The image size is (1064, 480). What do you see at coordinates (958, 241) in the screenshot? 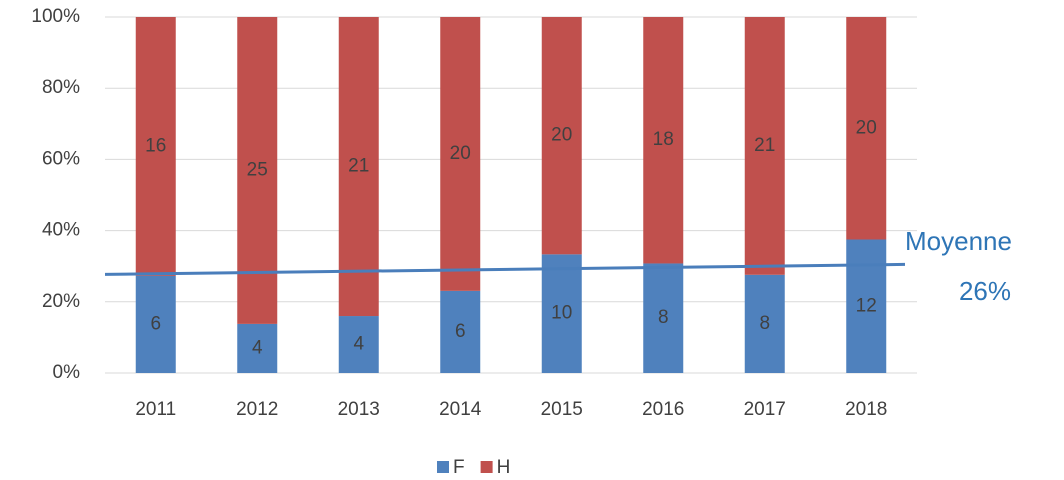
I see `annotation: Moyenne` at bounding box center [958, 241].